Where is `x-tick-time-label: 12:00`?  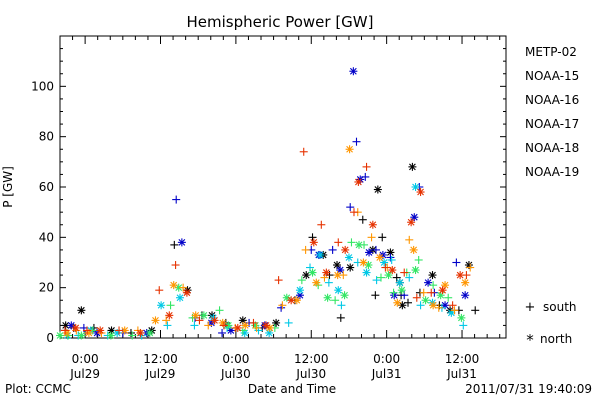 x-tick-time-label: 12:00 is located at coordinates (160, 359).